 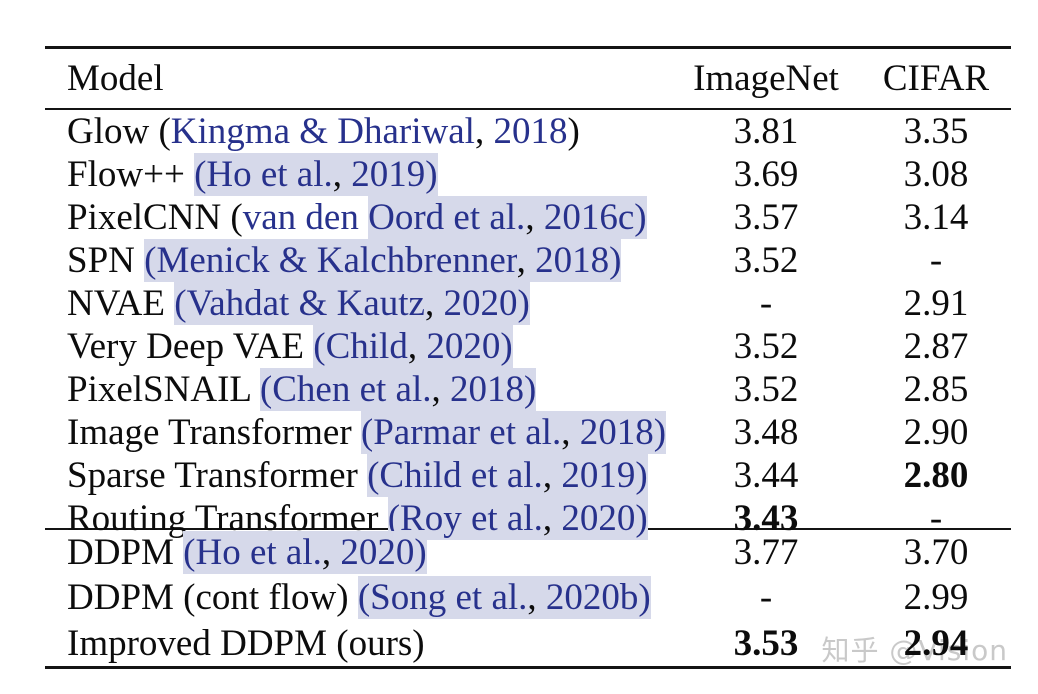 I want to click on model-cell: Image Transformer (Parmar et al., 2018), so click(x=358, y=432).